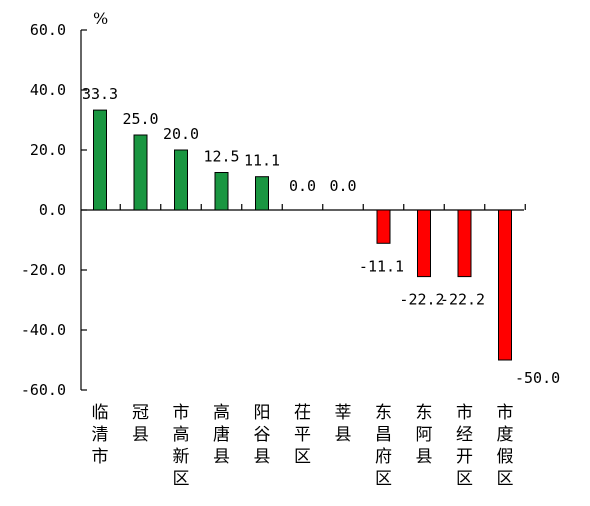 The height and width of the screenshot is (506, 590). What do you see at coordinates (221, 157) in the screenshot?
I see `data-label: 12.5` at bounding box center [221, 157].